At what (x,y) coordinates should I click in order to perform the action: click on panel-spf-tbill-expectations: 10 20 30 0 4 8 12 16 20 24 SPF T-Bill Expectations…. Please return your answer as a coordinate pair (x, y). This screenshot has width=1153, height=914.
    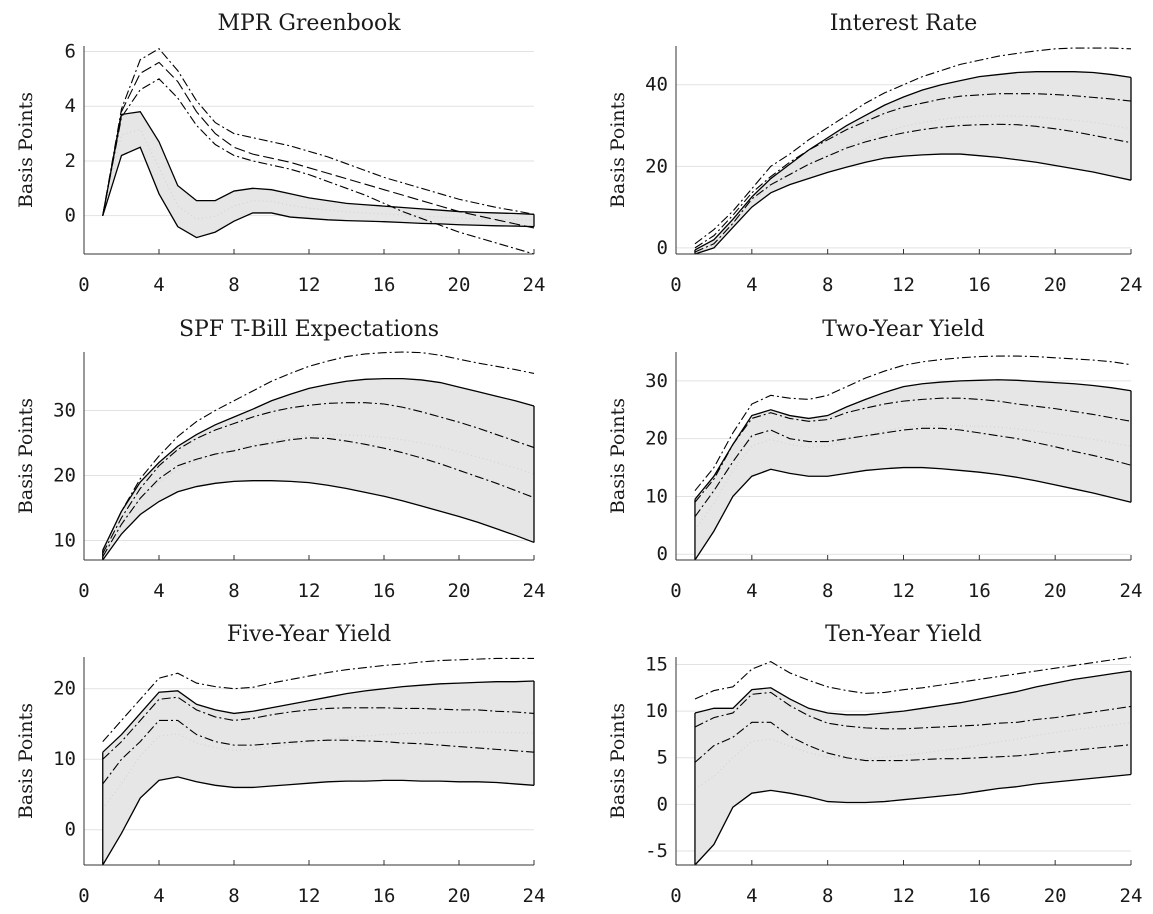
    Looking at the image, I should click on (280, 459).